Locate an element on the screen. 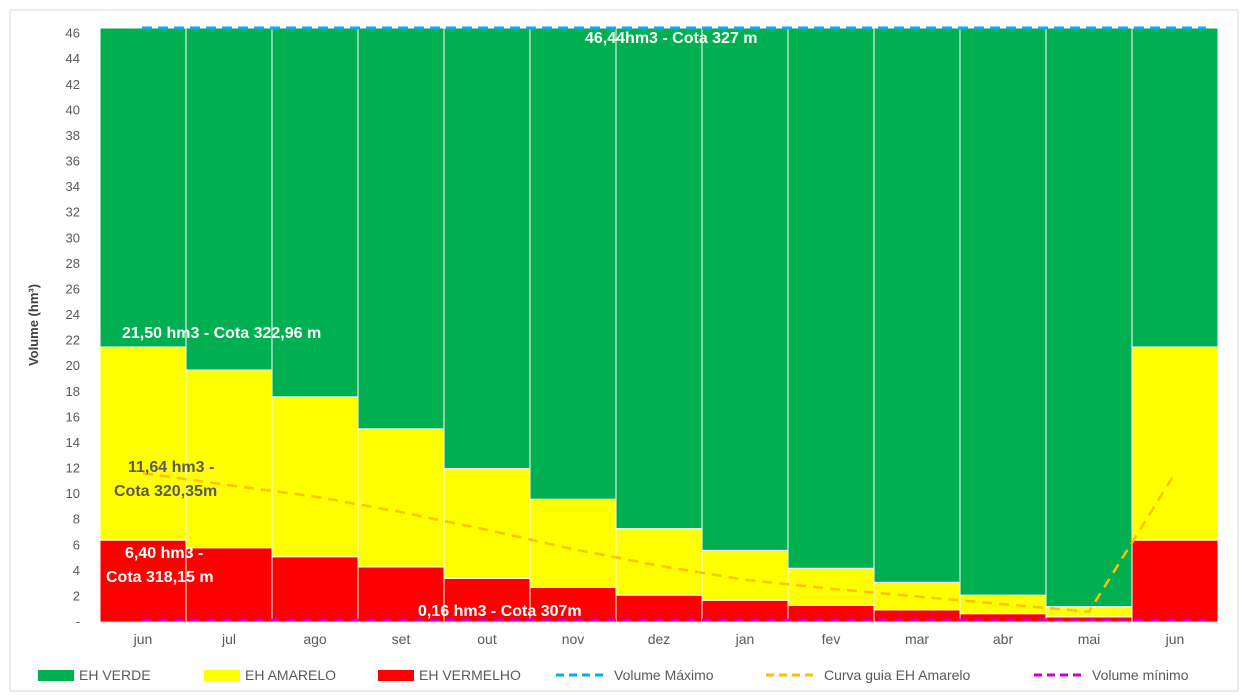  legend-eh-verde-swatch is located at coordinates (56, 675).